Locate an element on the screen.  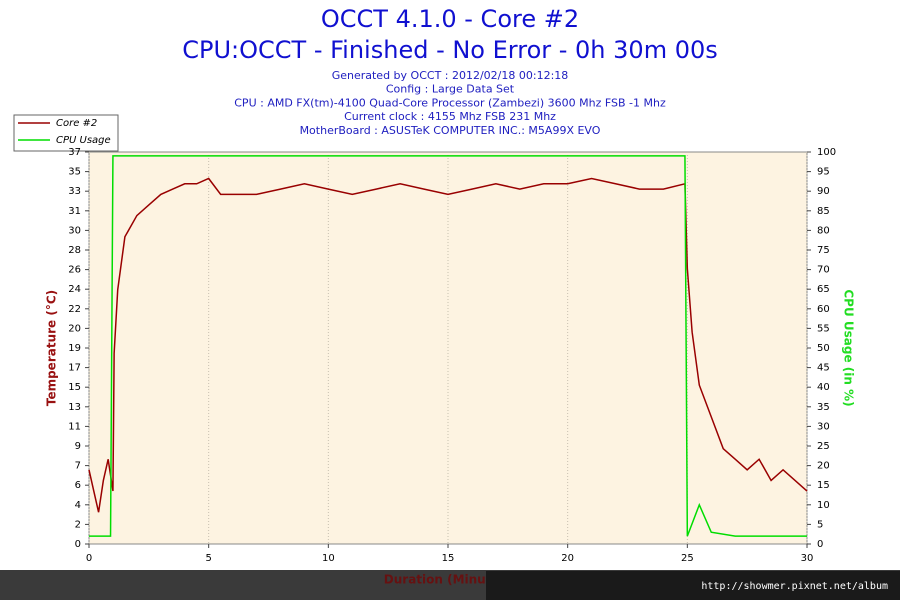
y-tick-label: 33 is located at coordinates (74, 191).